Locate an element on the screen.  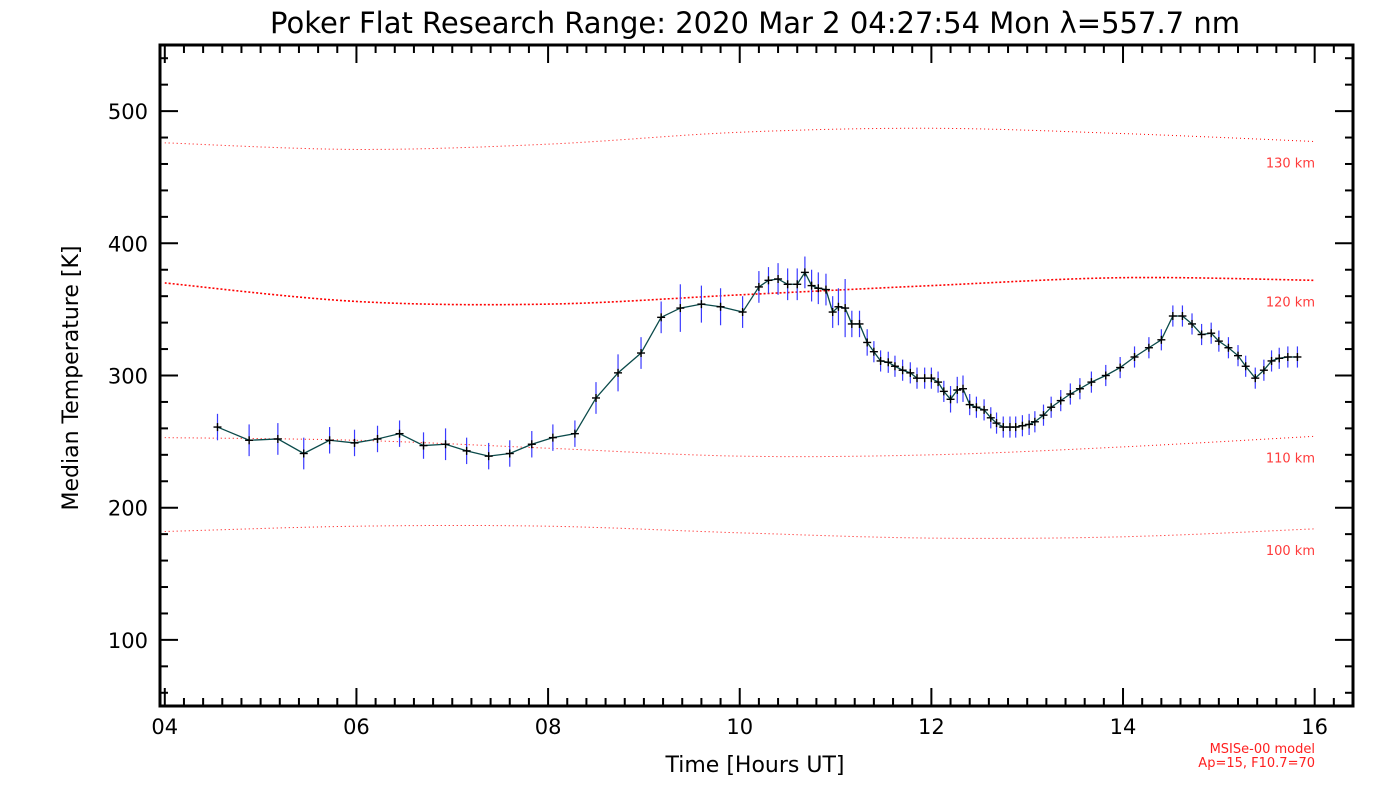
model-line-label: 110 km is located at coordinates (1290, 458).